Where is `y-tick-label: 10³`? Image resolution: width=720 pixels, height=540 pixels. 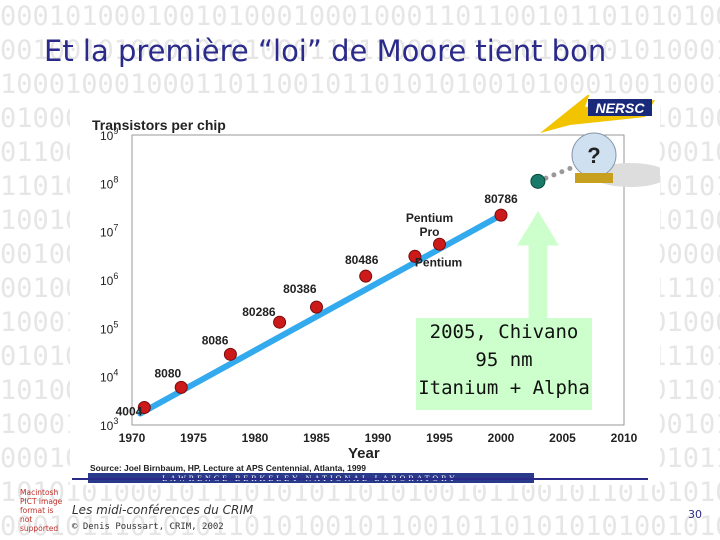
y-tick-label: 10³ is located at coordinates (109, 424).